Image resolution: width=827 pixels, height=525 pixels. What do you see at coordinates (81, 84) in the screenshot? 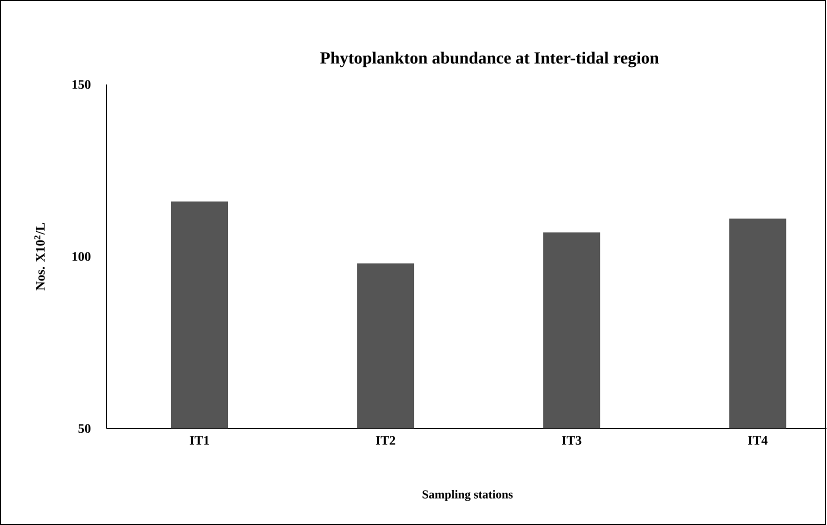
I see `y-tick-label: 150` at bounding box center [81, 84].